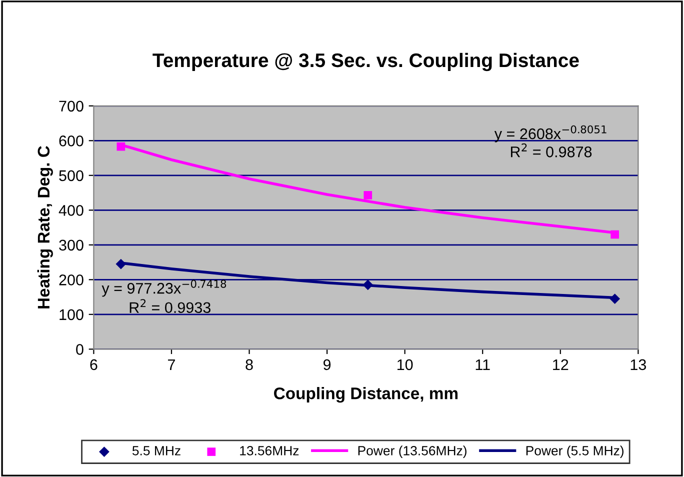 This screenshot has width=684, height=477. What do you see at coordinates (327, 364) in the screenshot?
I see `x-tick-label: 9` at bounding box center [327, 364].